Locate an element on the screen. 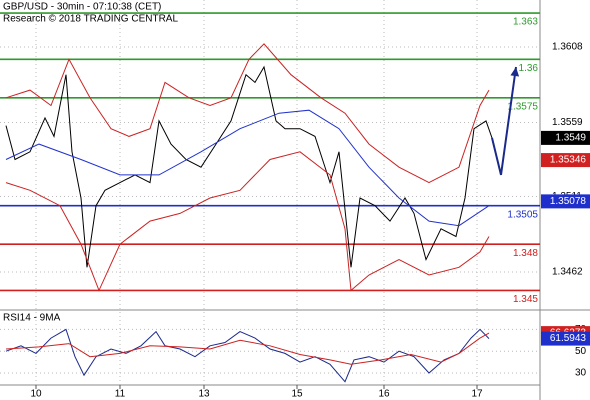 This screenshot has width=590, height=400. arrow-head is located at coordinates (515, 72).